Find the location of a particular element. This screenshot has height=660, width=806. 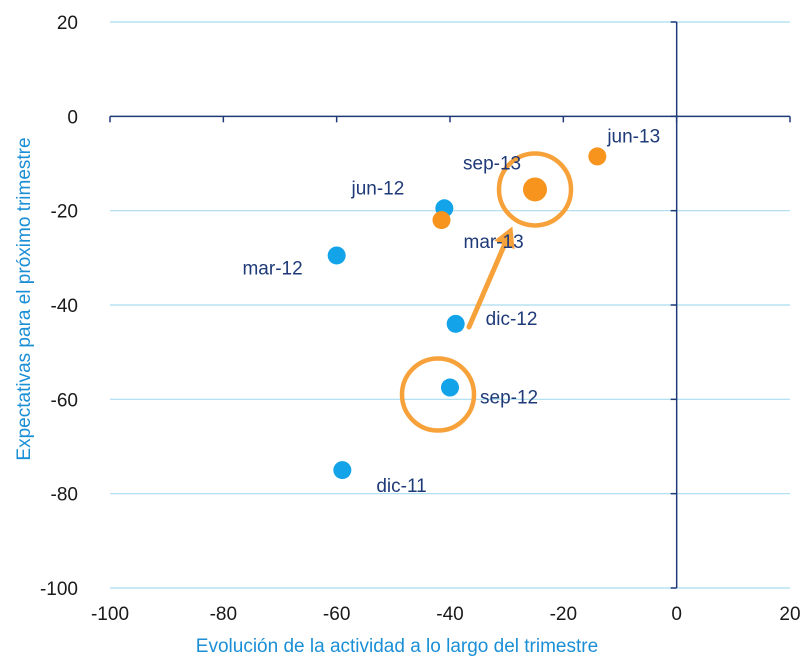

point-label-dic-12: dic-12 is located at coordinates (512, 319).